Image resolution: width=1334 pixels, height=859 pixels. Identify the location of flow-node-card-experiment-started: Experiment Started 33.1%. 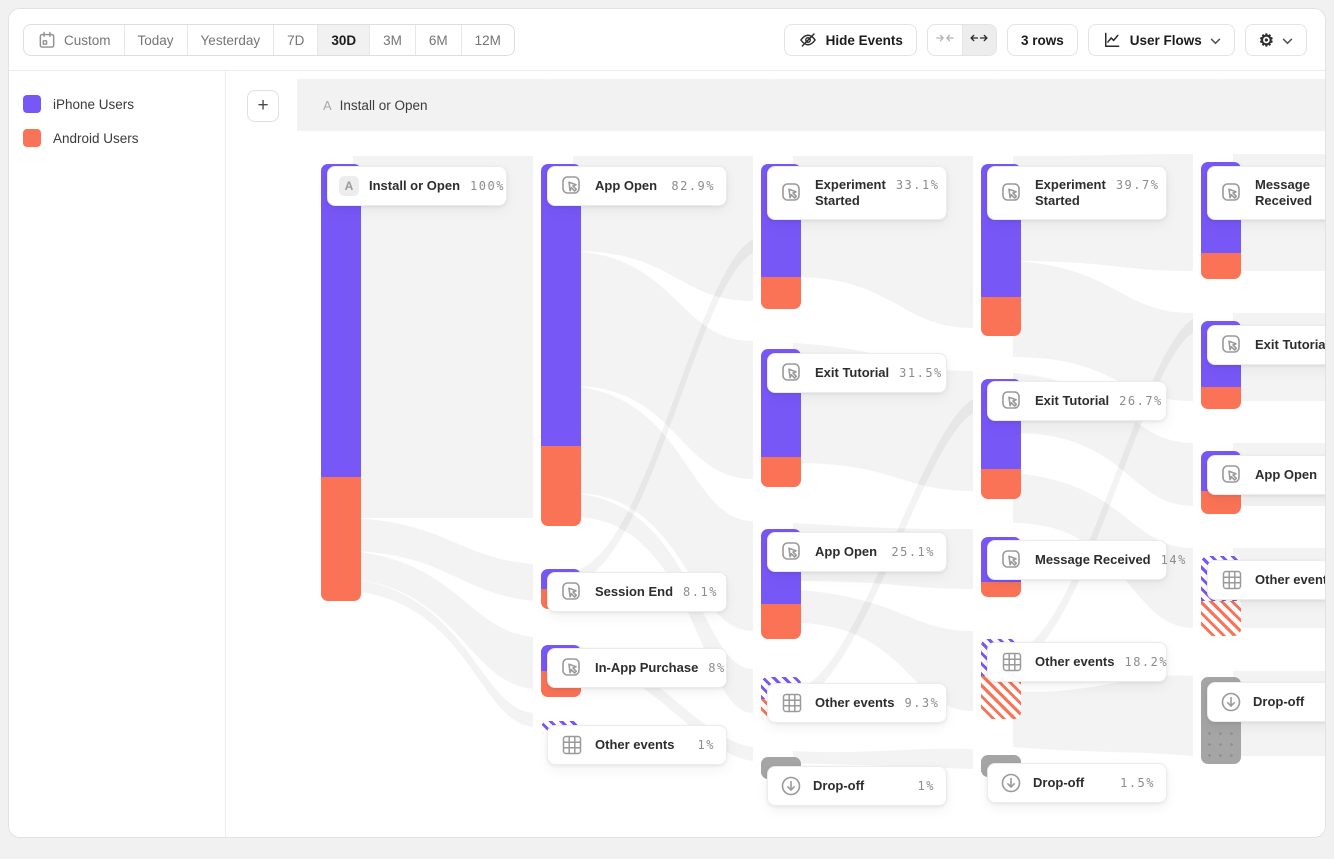
(857, 193).